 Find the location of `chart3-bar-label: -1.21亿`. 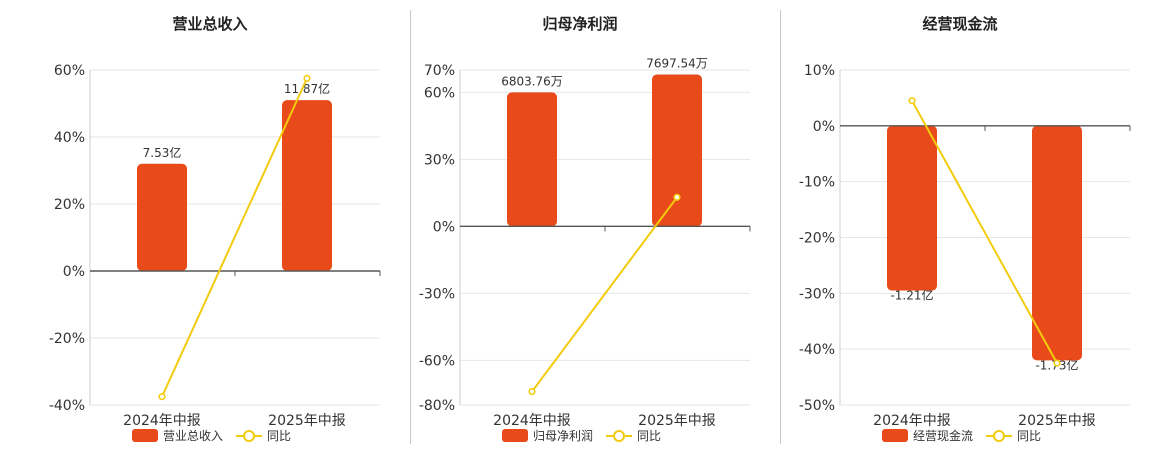

chart3-bar-label: -1.21亿 is located at coordinates (911, 295).